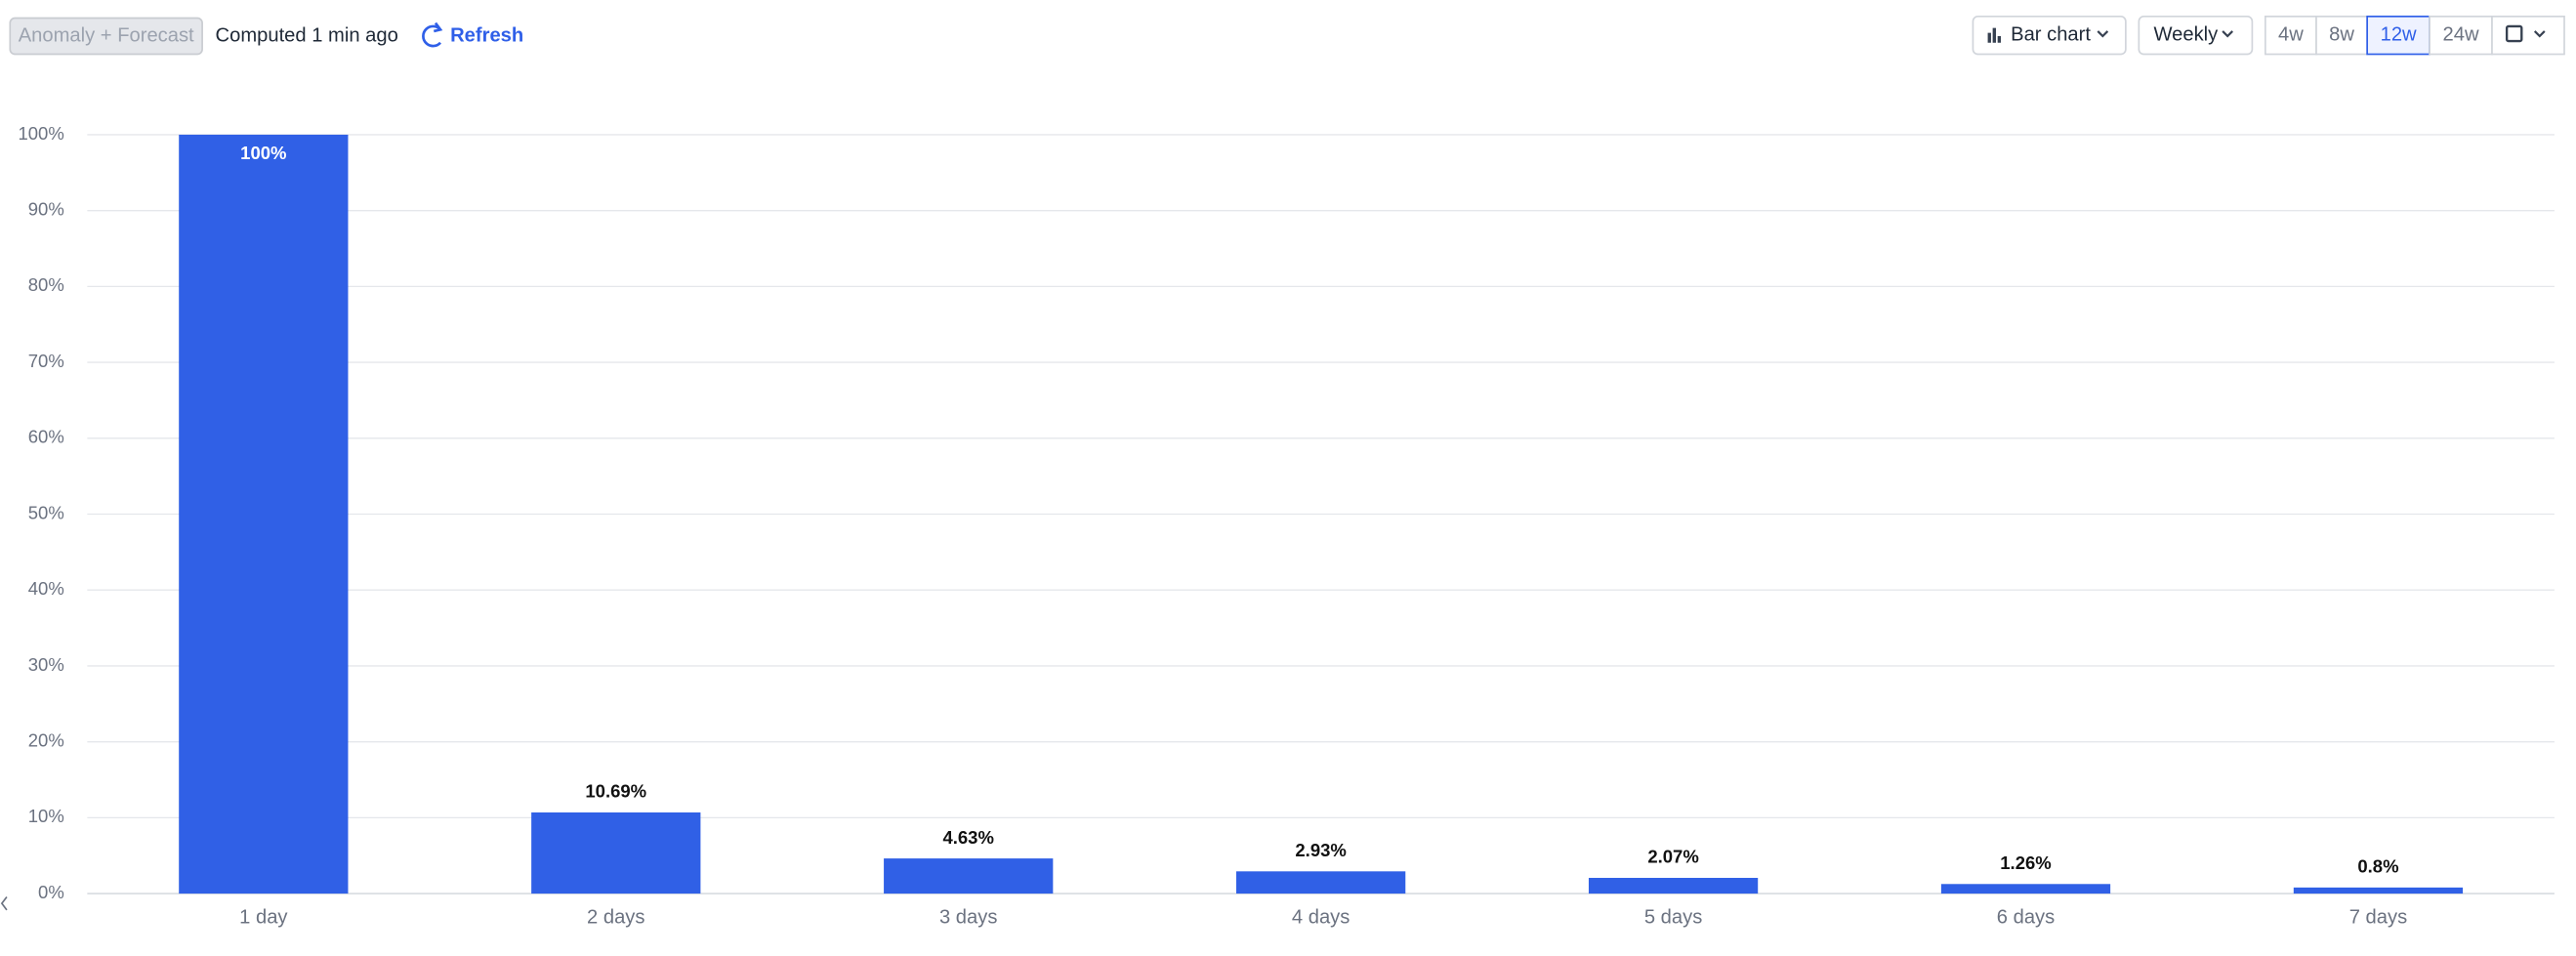  What do you see at coordinates (2378, 918) in the screenshot?
I see `x-tick-label: 7 days` at bounding box center [2378, 918].